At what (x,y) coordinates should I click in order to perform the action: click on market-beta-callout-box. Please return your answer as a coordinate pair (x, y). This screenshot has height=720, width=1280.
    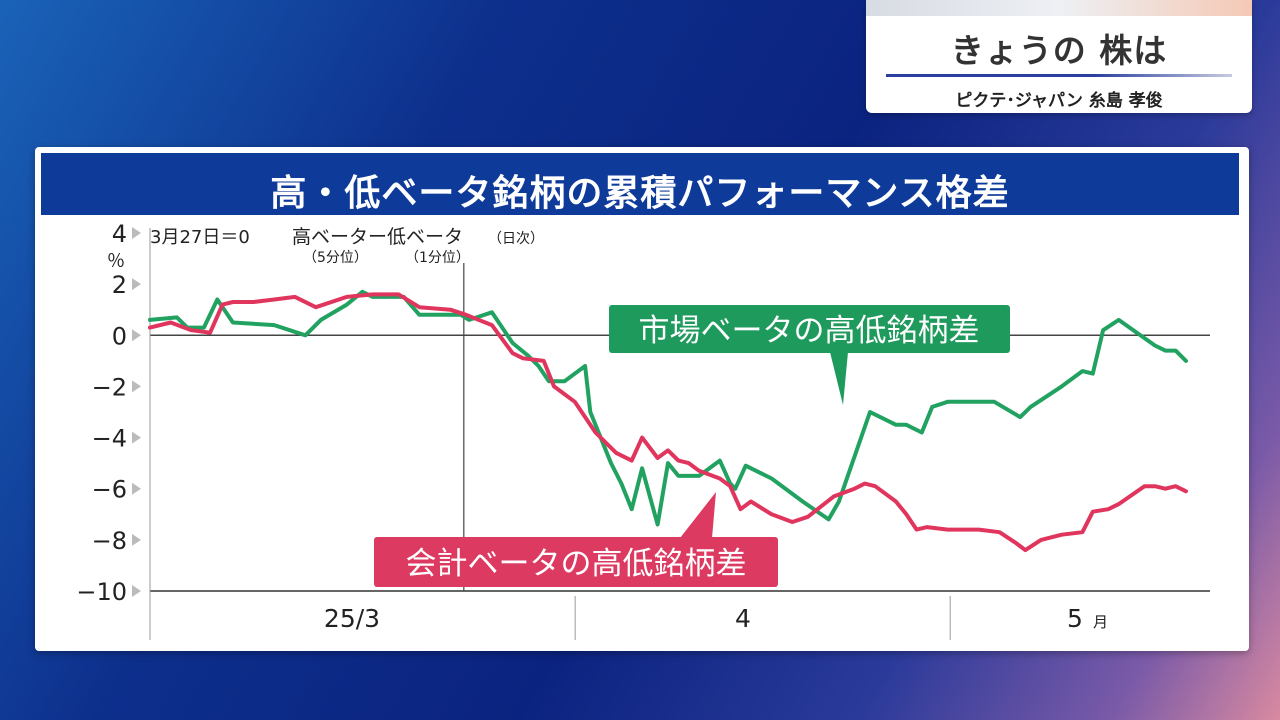
    Looking at the image, I should click on (809, 329).